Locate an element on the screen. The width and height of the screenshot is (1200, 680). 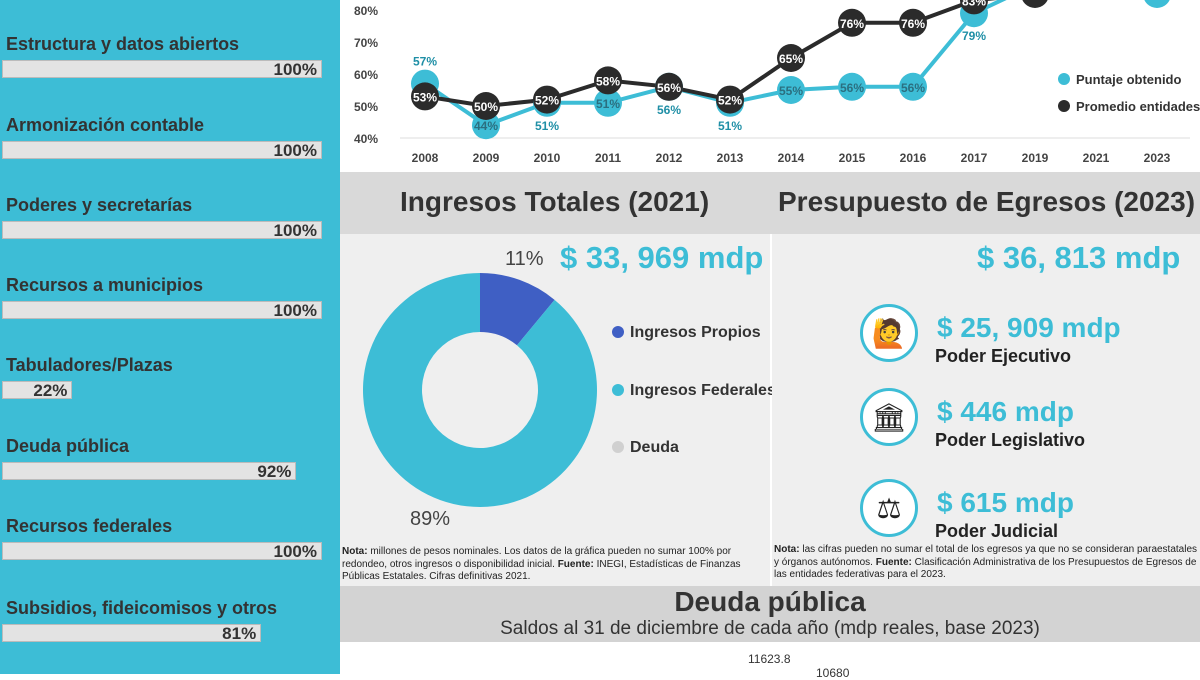
legislature-icon: 🏛 is located at coordinates (889, 417).